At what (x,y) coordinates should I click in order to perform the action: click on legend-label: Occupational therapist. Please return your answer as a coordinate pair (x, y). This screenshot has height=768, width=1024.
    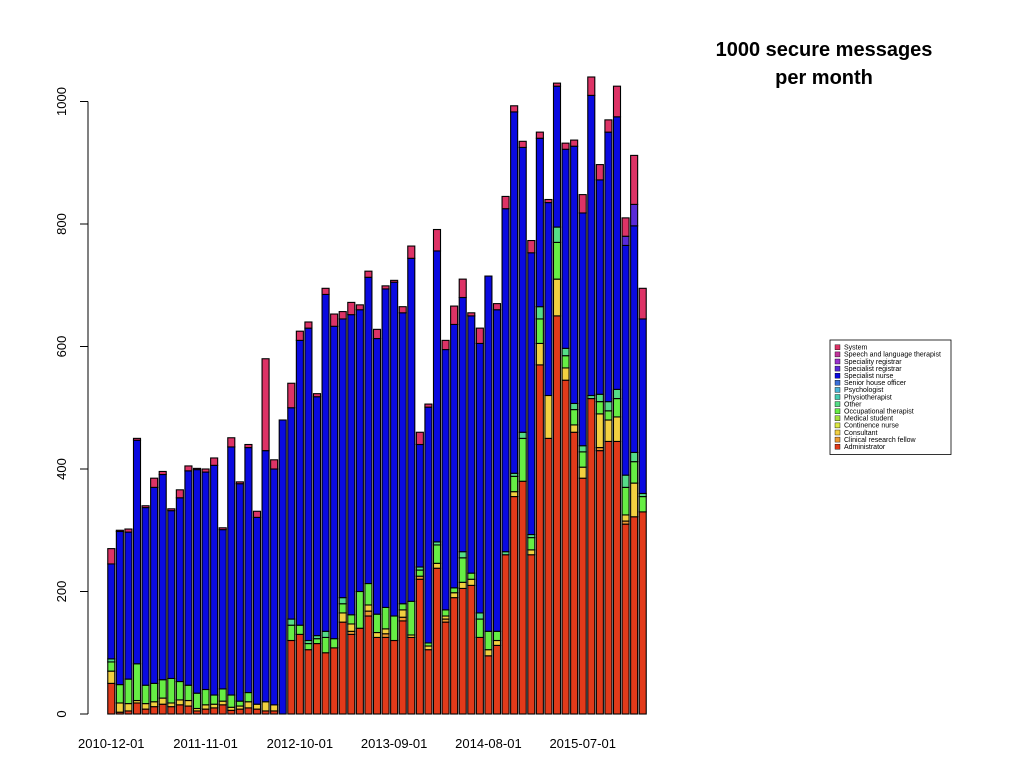
    Looking at the image, I should click on (879, 412).